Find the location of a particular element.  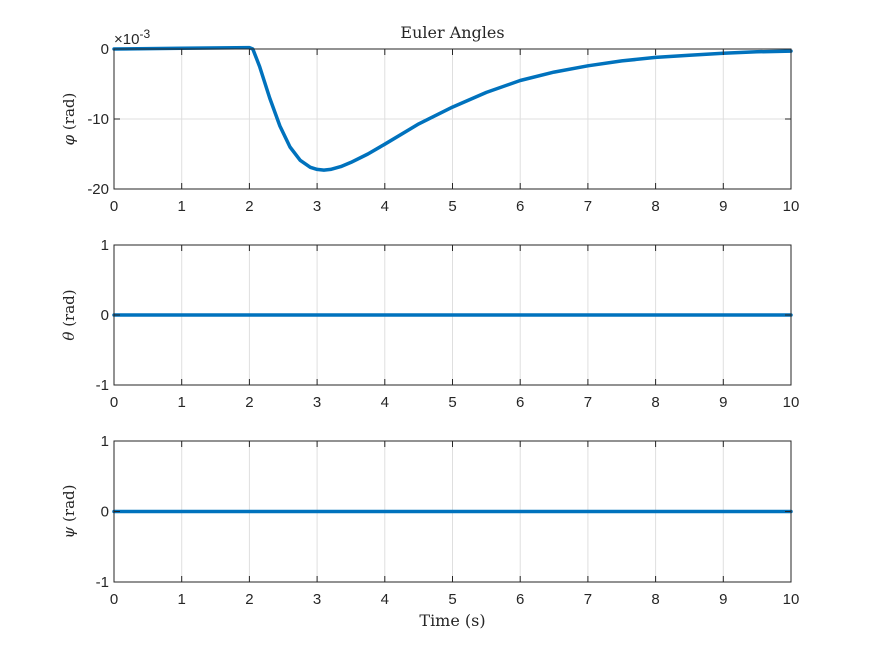

y-exponent-label: ×10⁻³ is located at coordinates (132, 37).